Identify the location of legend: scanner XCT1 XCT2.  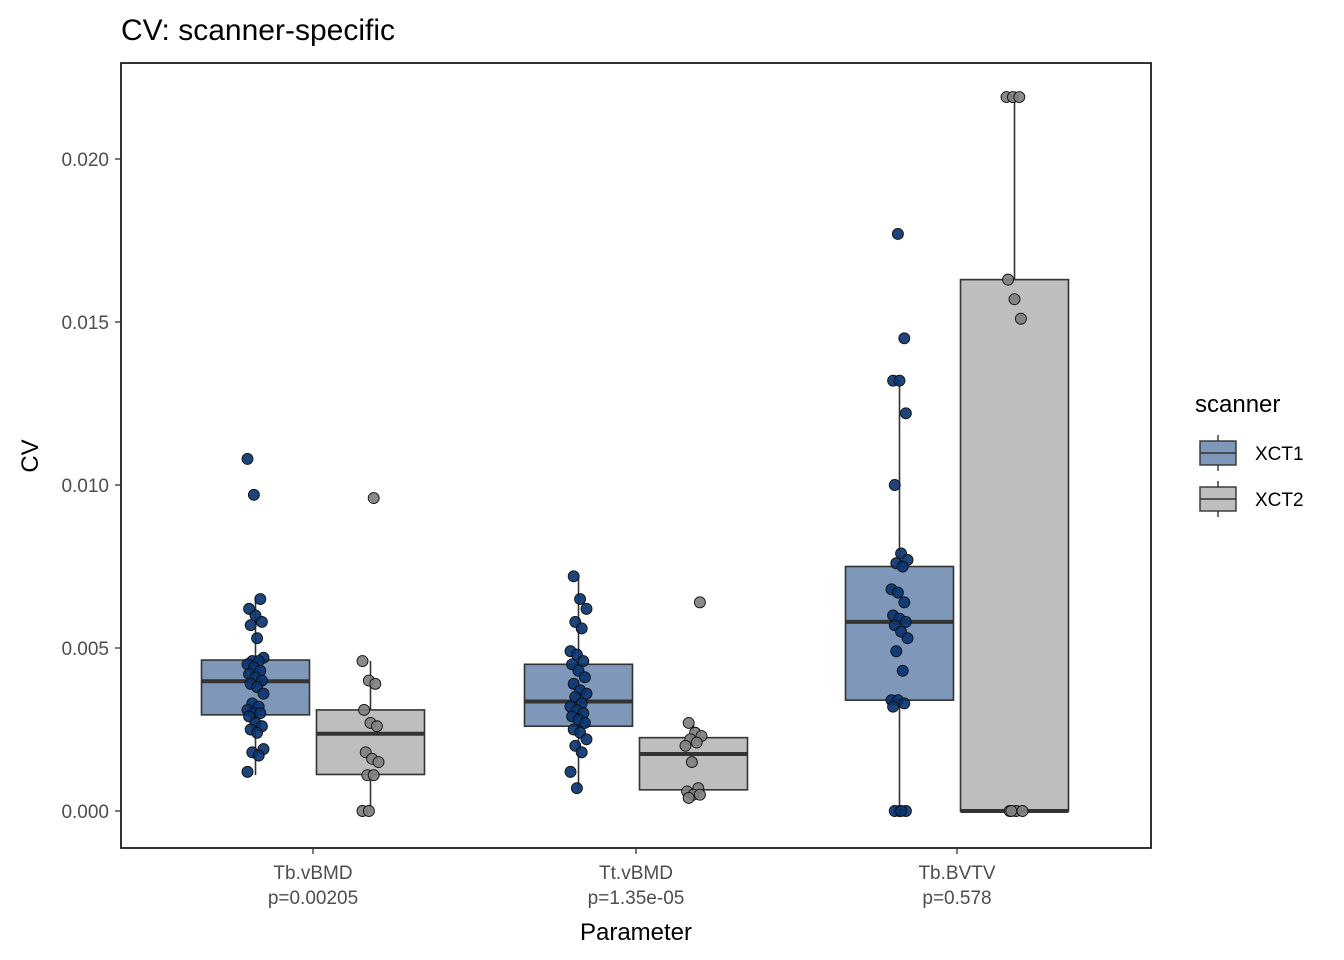
(1249, 454).